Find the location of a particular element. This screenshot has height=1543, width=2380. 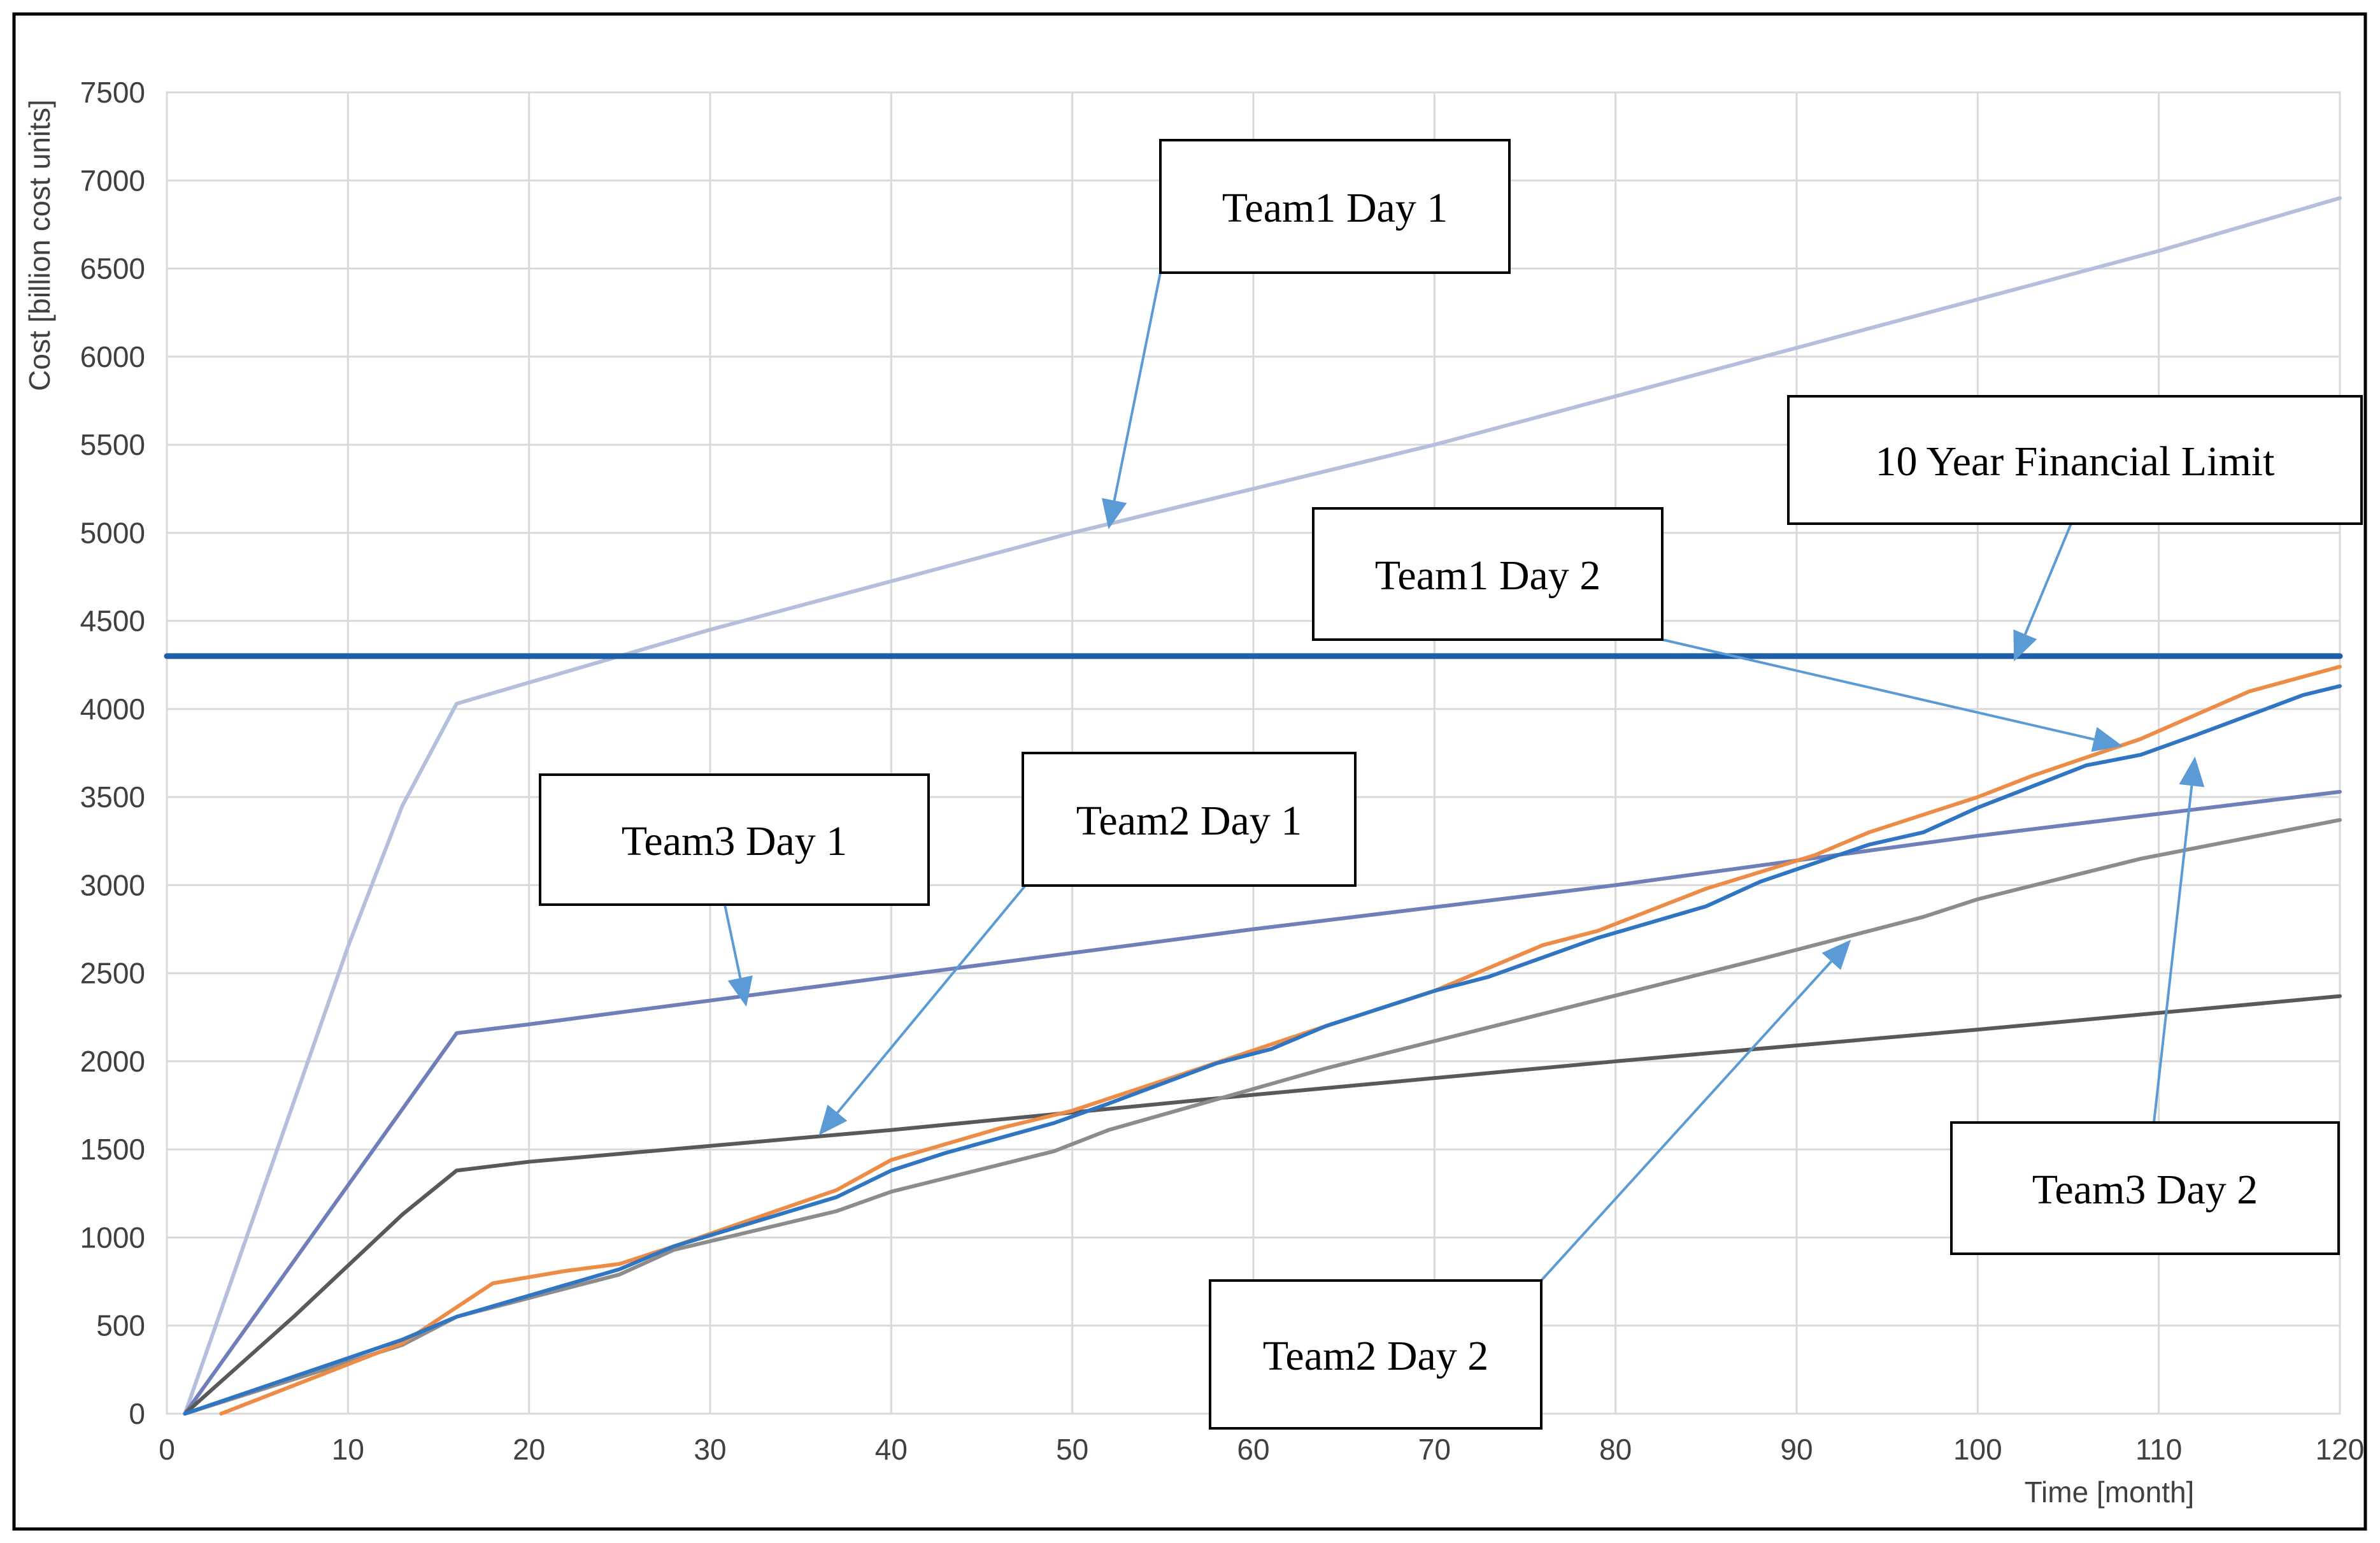

callout-label: Team2 Day 2 is located at coordinates (1376, 1356).